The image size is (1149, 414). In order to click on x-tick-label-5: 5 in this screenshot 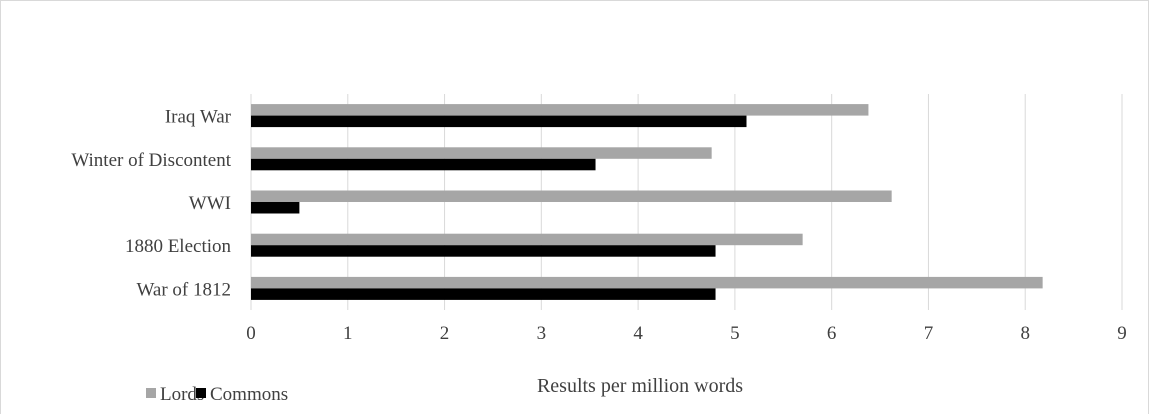, I will do `click(735, 333)`.